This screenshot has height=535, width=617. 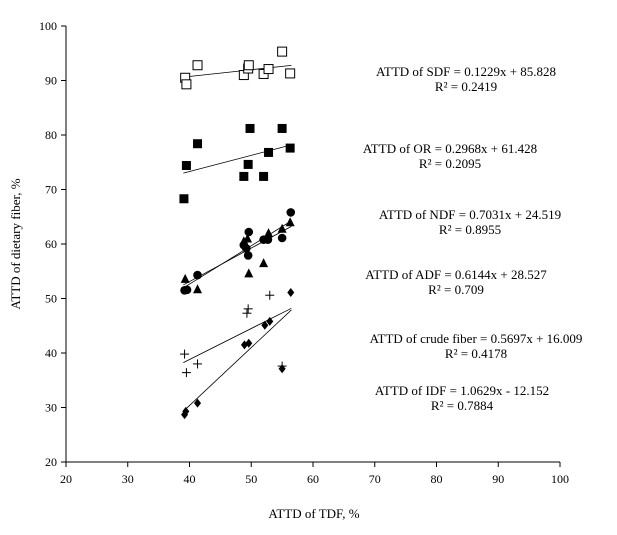 I want to click on x-tick-label: 60, so click(x=313, y=479).